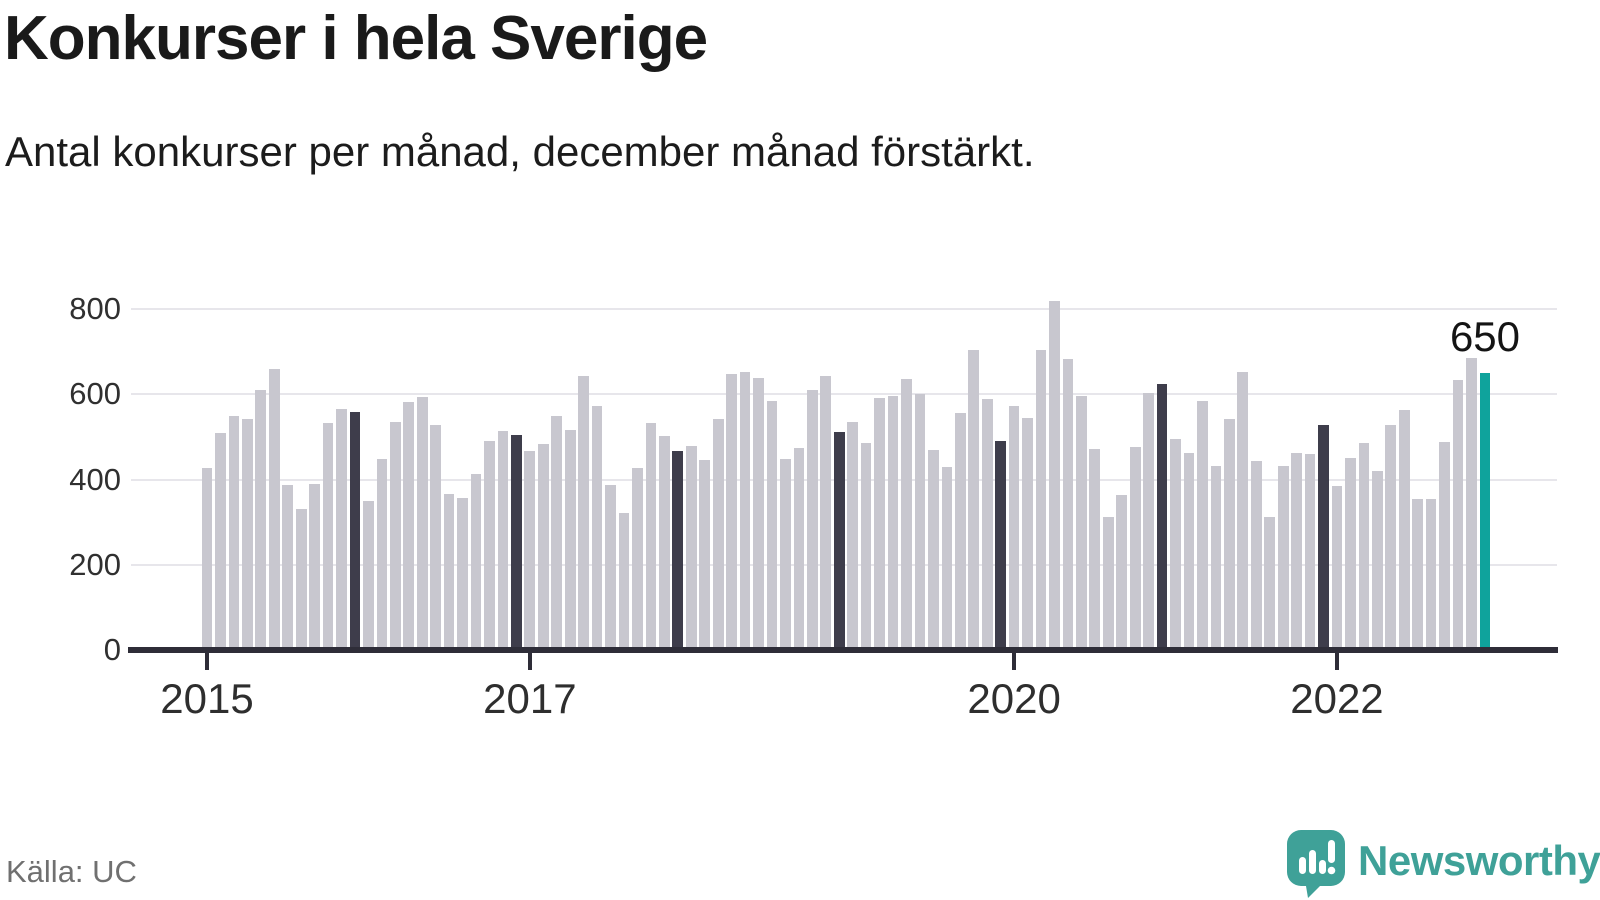 The height and width of the screenshot is (900, 1600). I want to click on y-axis-label-200: 200, so click(95, 564).